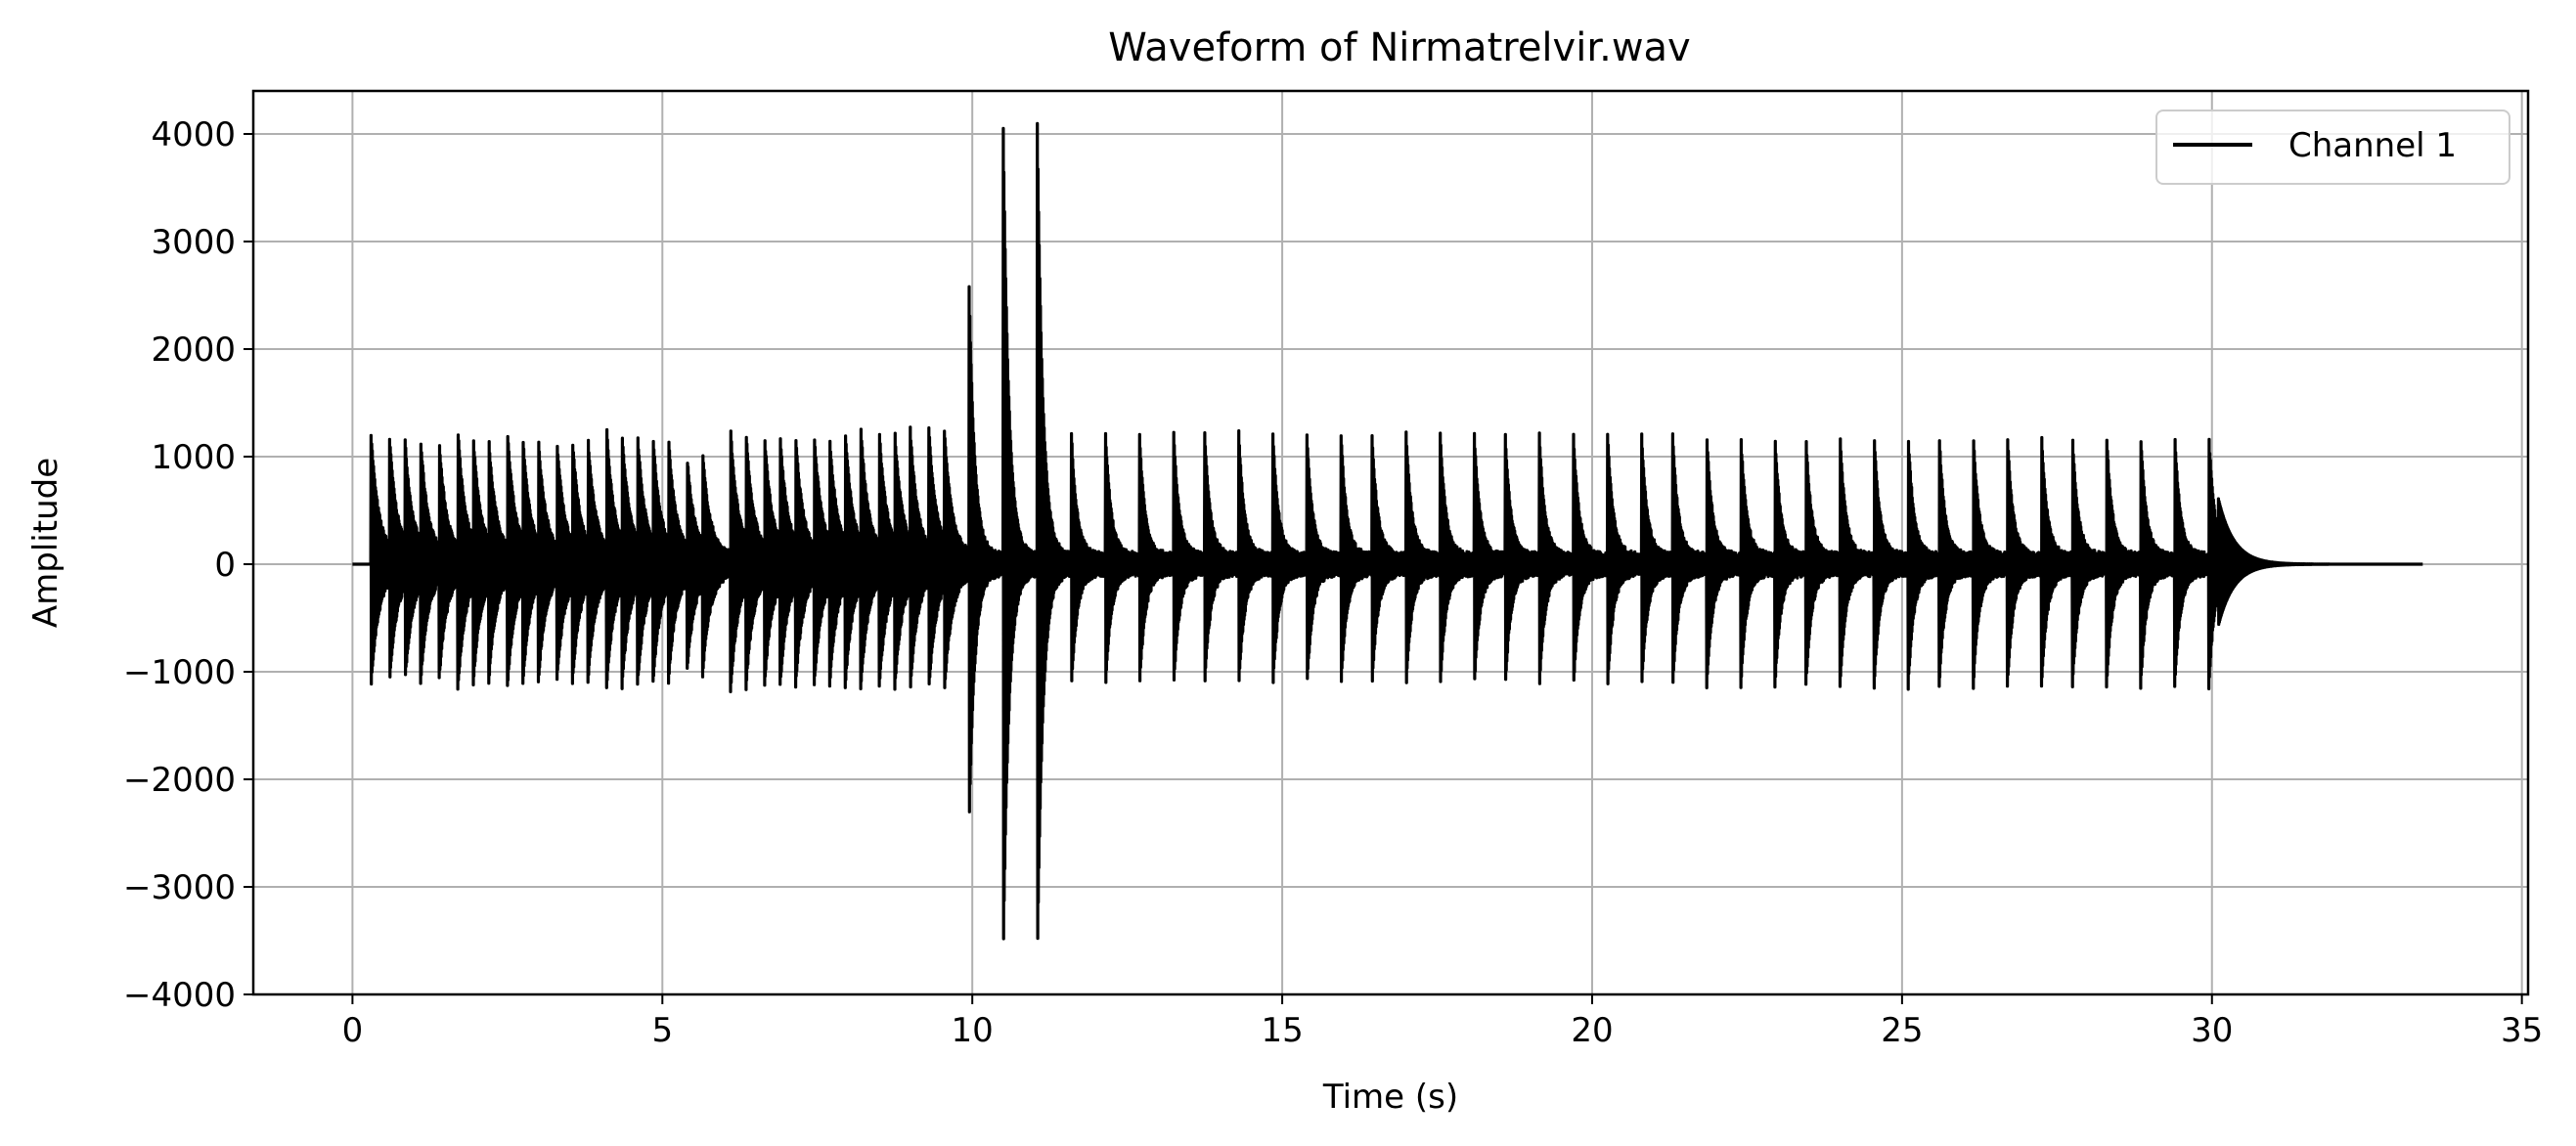 This screenshot has width=2576, height=1146. Describe the element at coordinates (180, 995) in the screenshot. I see `y-tick-label: −4000` at that location.